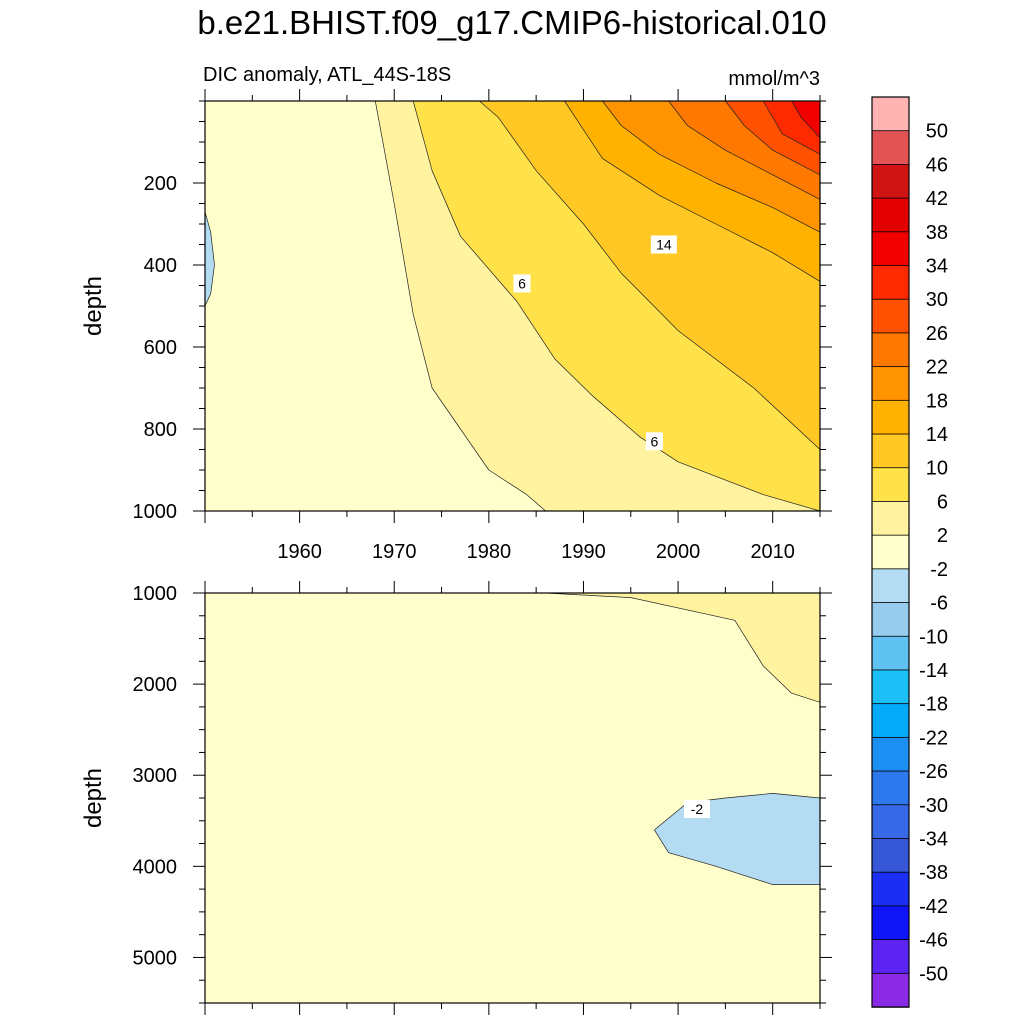  Describe the element at coordinates (942, 536) in the screenshot. I see `colorbar-label: 2` at that location.